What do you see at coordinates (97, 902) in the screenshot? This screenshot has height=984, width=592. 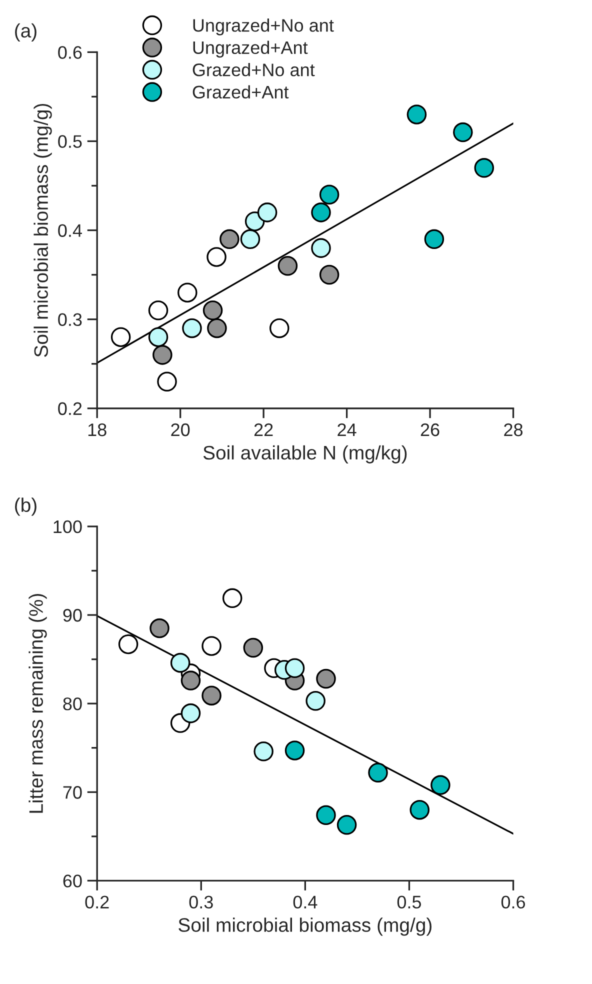 I see `x-tick-label: 0.2` at bounding box center [97, 902].